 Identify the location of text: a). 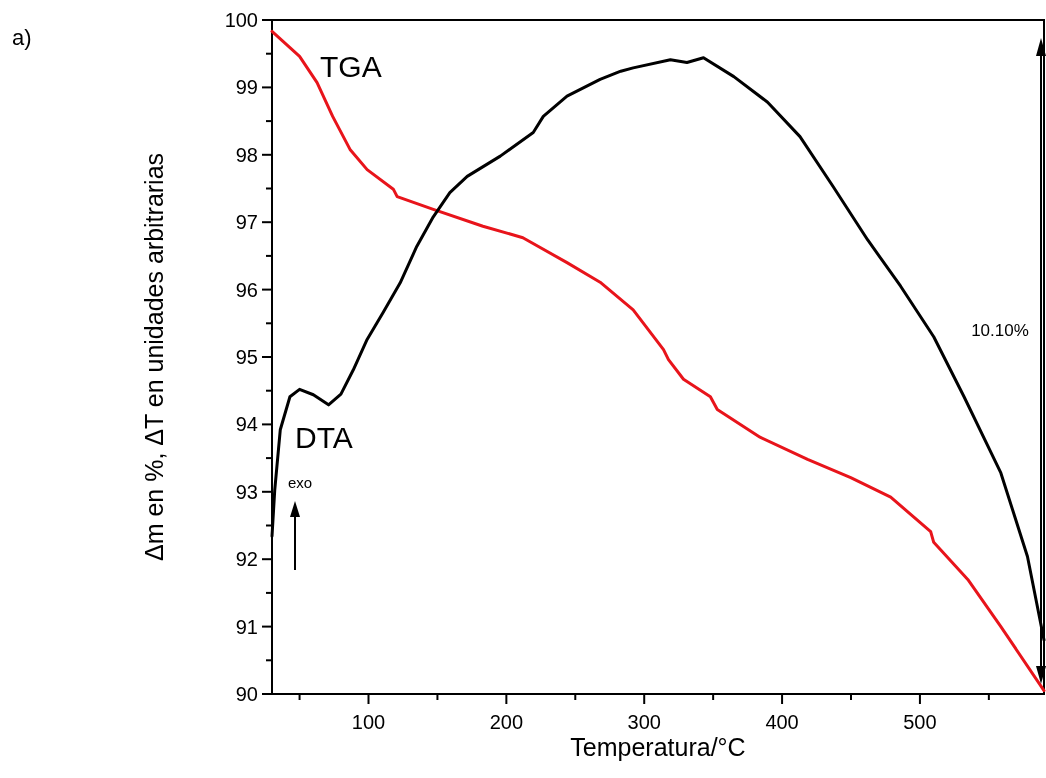
(22, 37).